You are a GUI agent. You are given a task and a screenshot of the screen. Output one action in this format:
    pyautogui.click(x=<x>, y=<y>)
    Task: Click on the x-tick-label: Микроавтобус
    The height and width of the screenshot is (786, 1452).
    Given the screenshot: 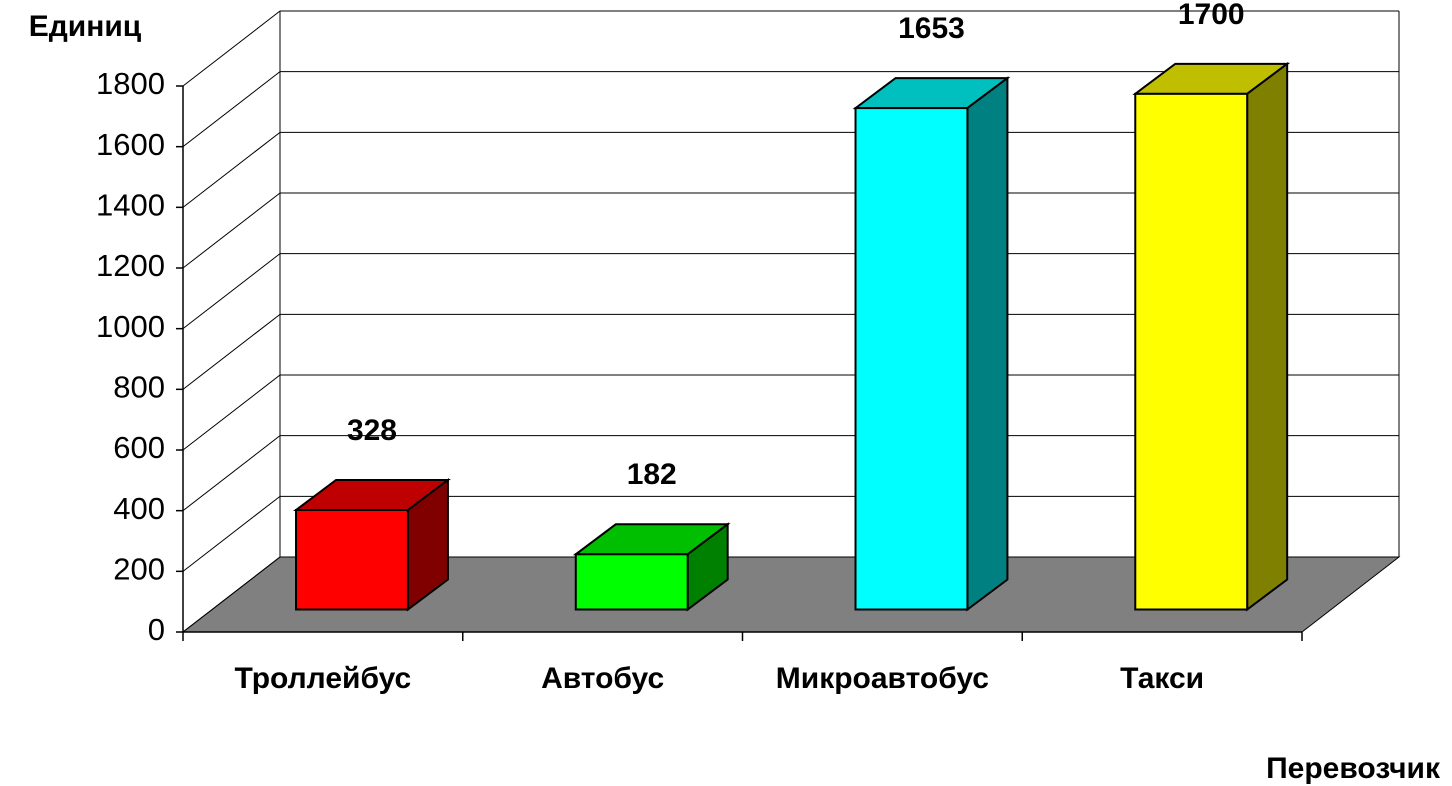 What is the action you would take?
    pyautogui.click(x=882, y=678)
    